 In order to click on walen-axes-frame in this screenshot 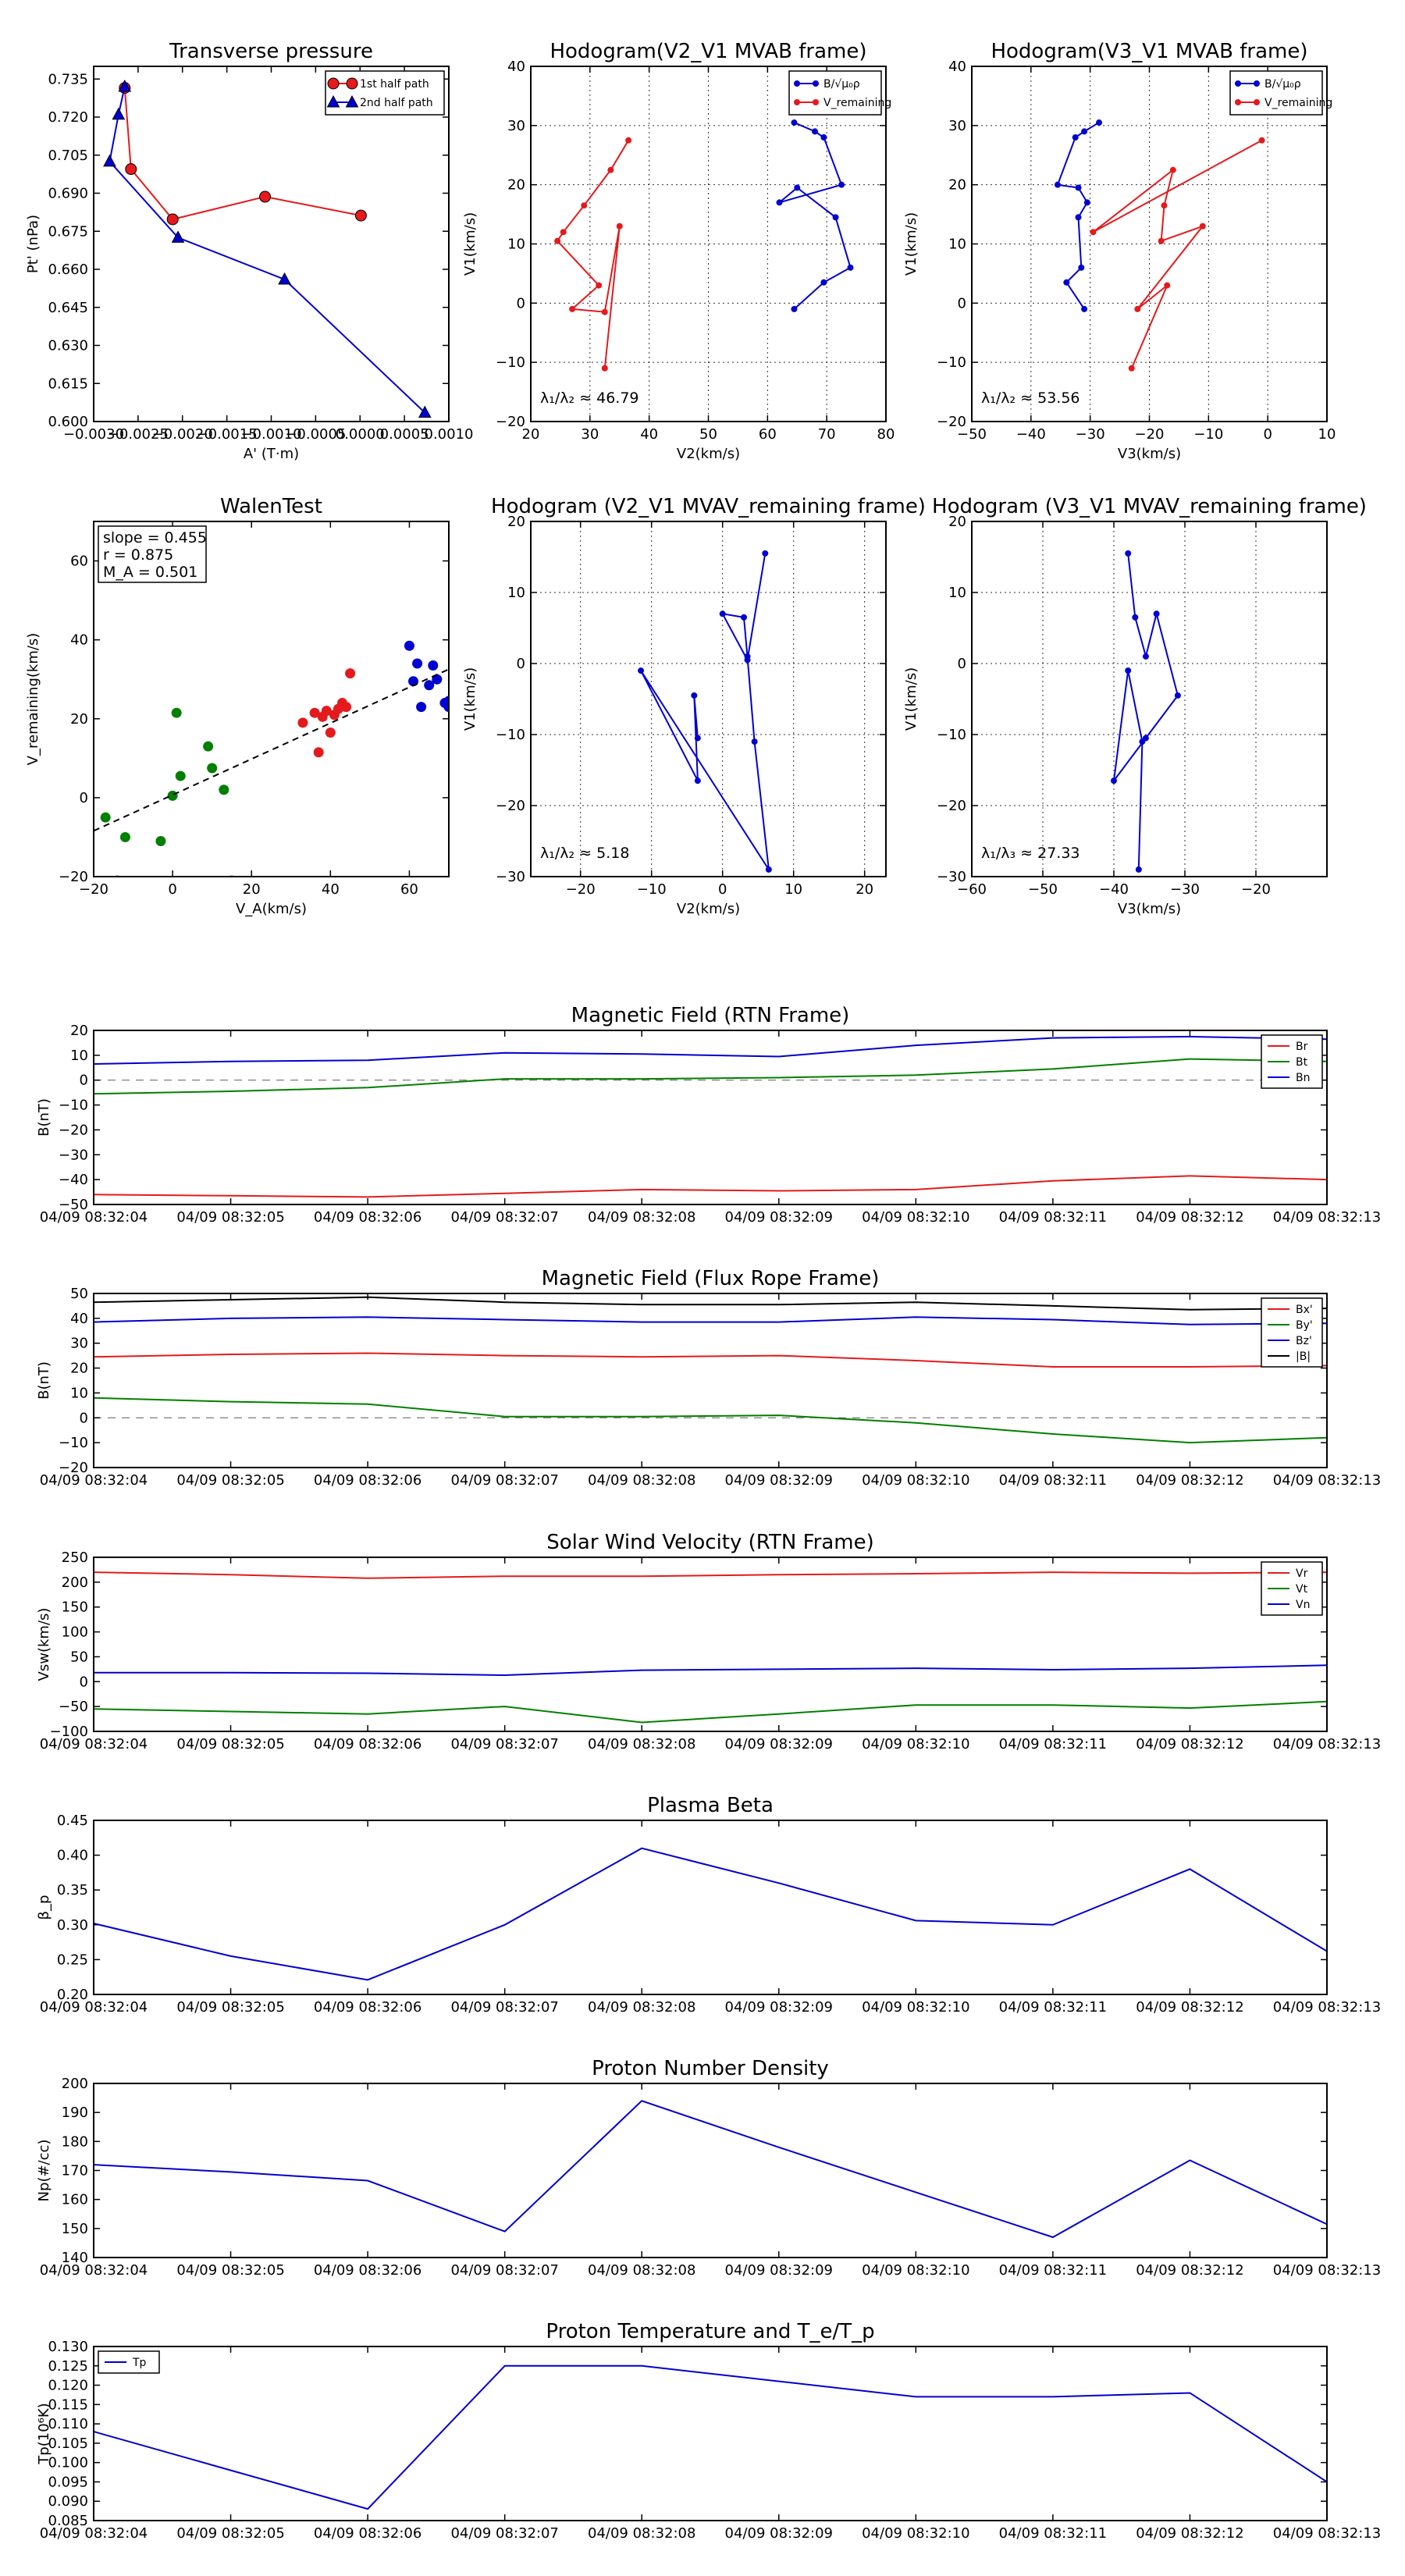, I will do `click(271, 699)`.